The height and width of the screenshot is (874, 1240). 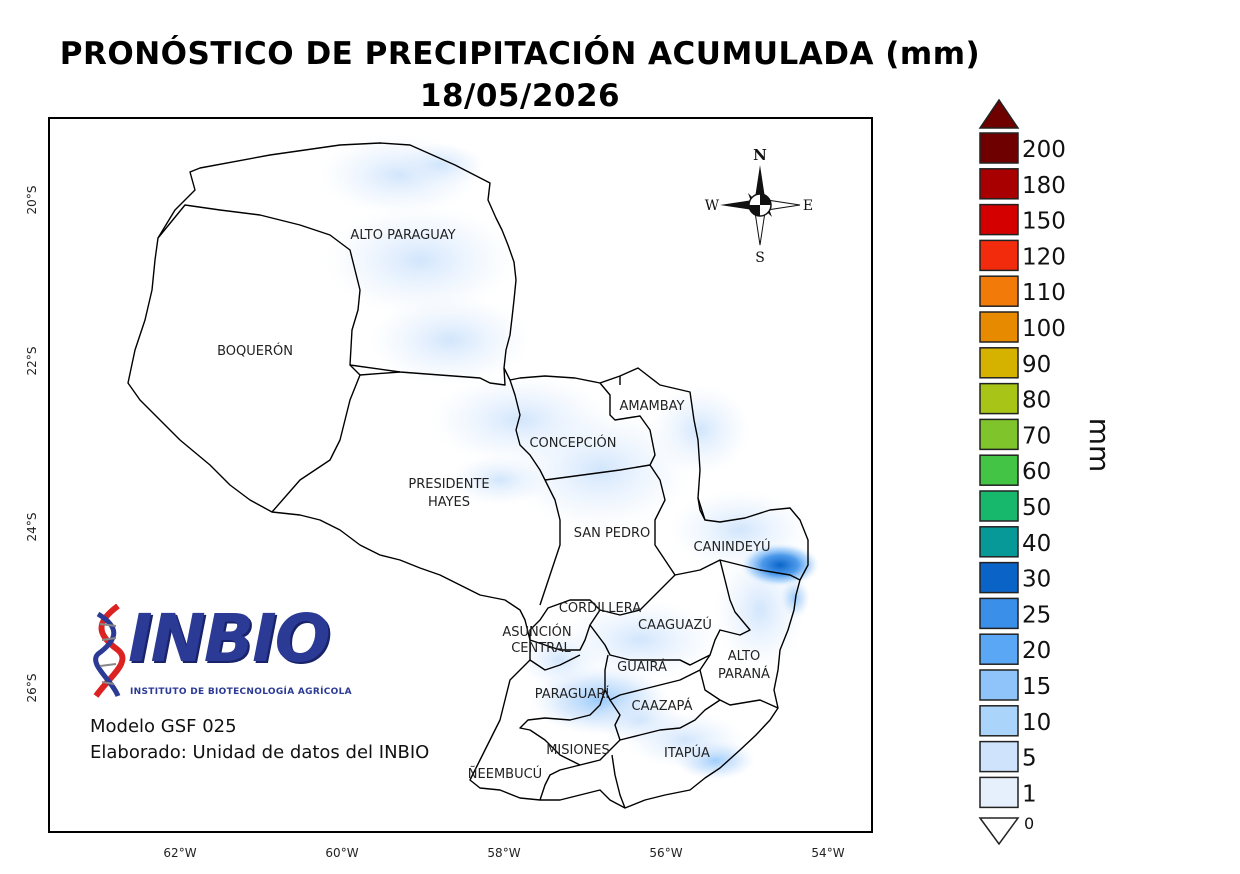 What do you see at coordinates (1036, 544) in the screenshot?
I see `legend-level-label: 40` at bounding box center [1036, 544].